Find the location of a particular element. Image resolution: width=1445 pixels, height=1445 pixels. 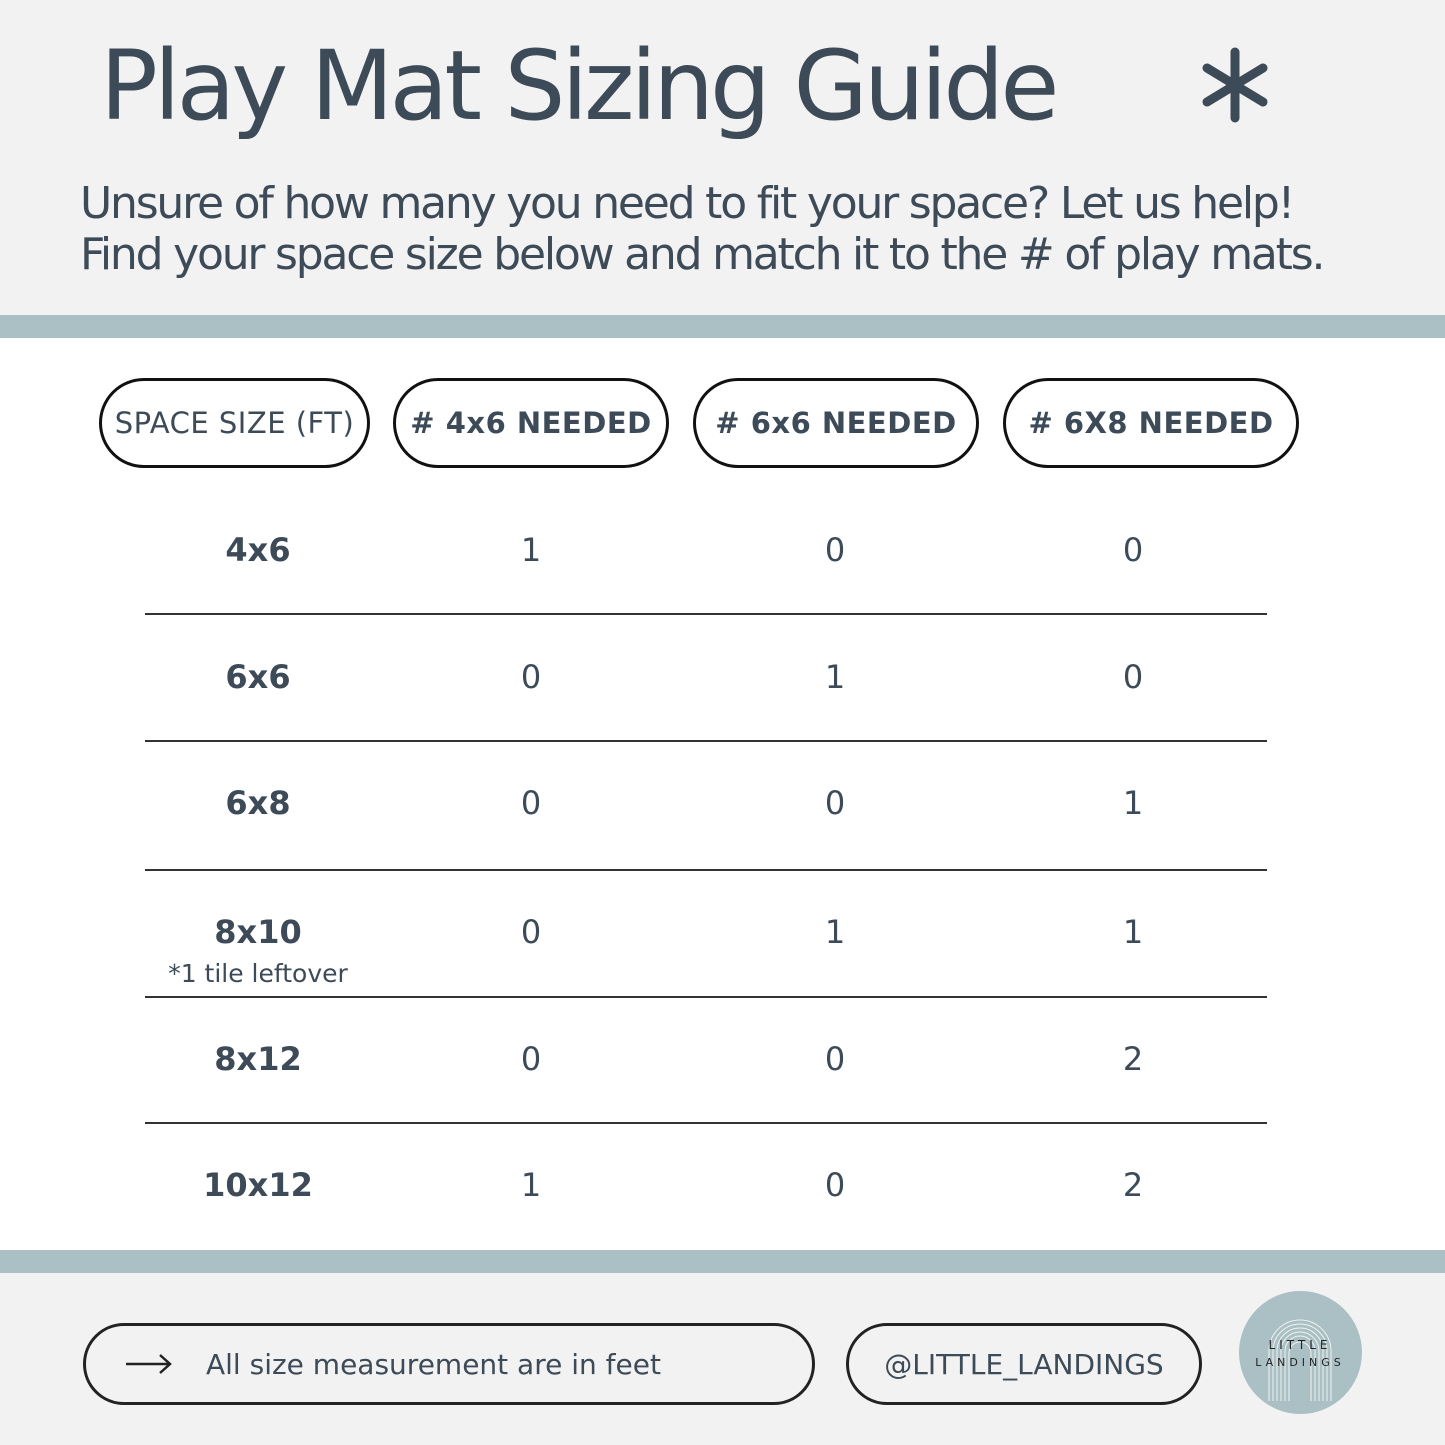

column-header-6x8: # 6X8 NEEDED is located at coordinates (1151, 423).